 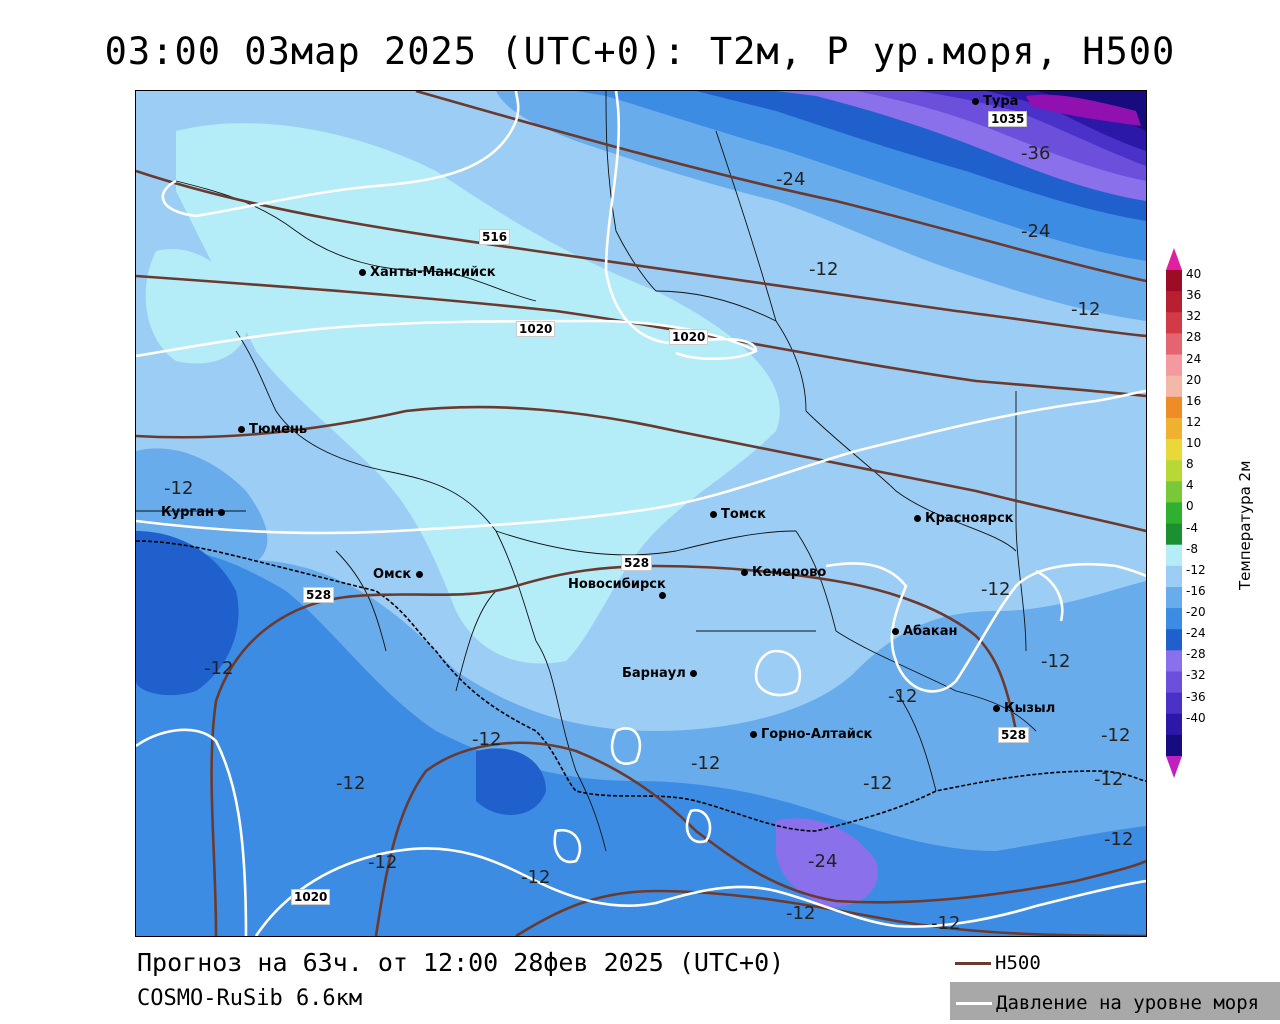 I want to click on legend-h500: H500, so click(x=998, y=963).